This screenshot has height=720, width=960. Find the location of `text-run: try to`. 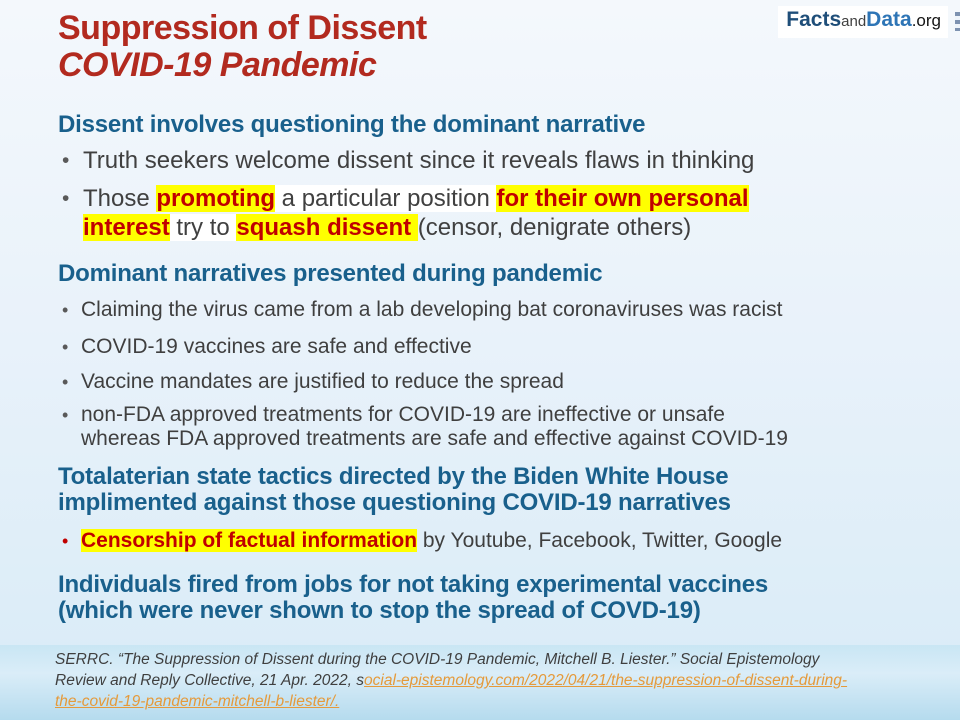

text-run: try to is located at coordinates (203, 228).